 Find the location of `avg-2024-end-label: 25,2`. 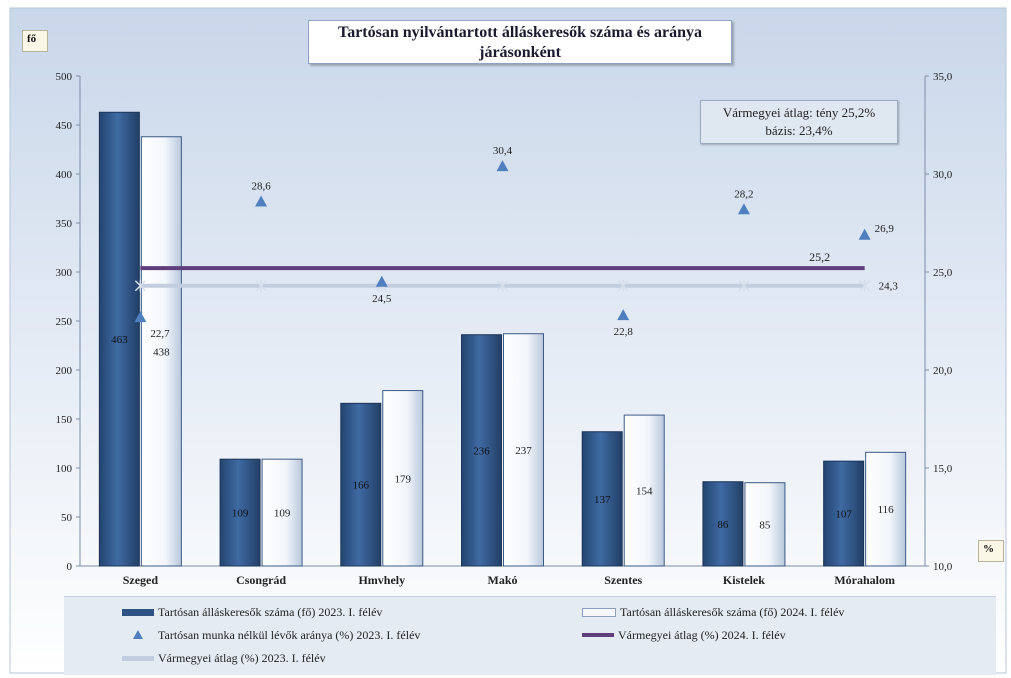

avg-2024-end-label: 25,2 is located at coordinates (819, 257).